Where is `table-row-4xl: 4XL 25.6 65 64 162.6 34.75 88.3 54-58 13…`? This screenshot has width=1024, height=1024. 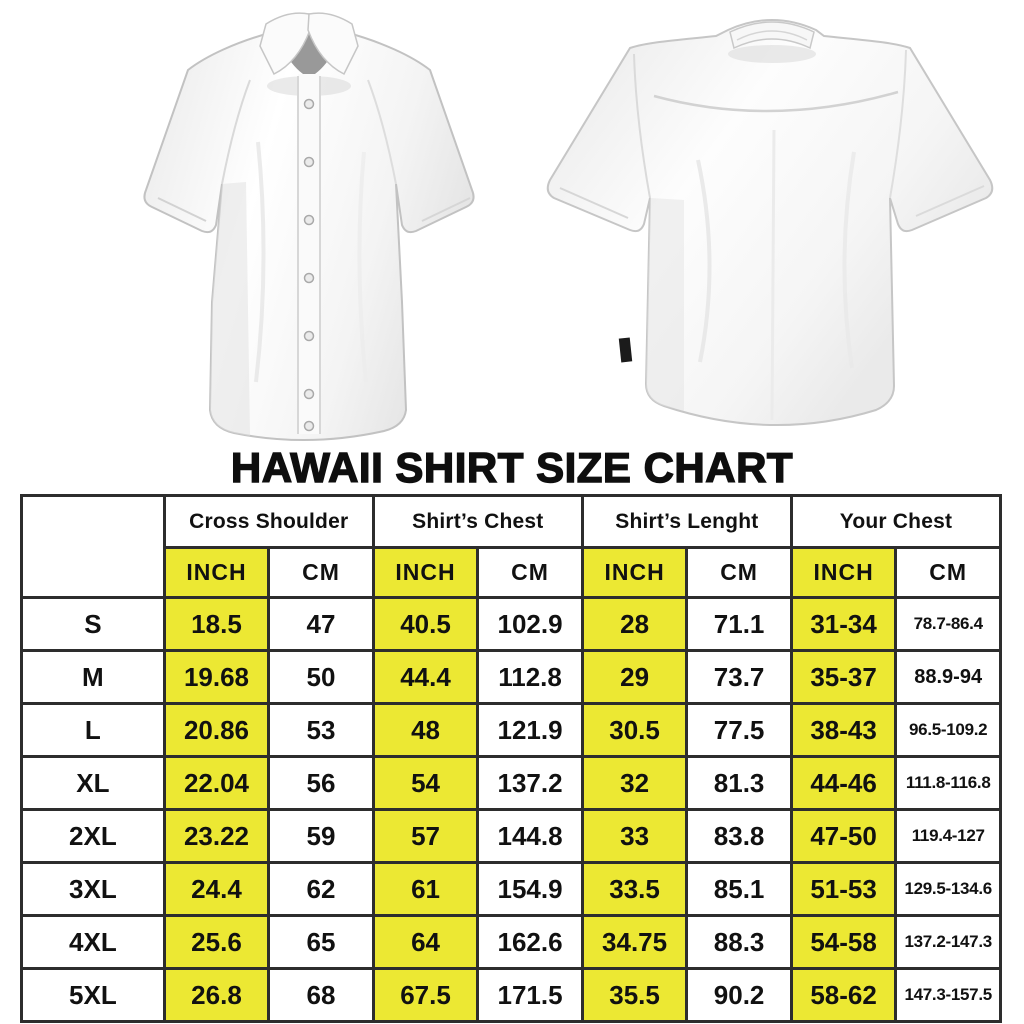 table-row-4xl: 4XL 25.6 65 64 162.6 34.75 88.3 54-58 13… is located at coordinates (511, 942).